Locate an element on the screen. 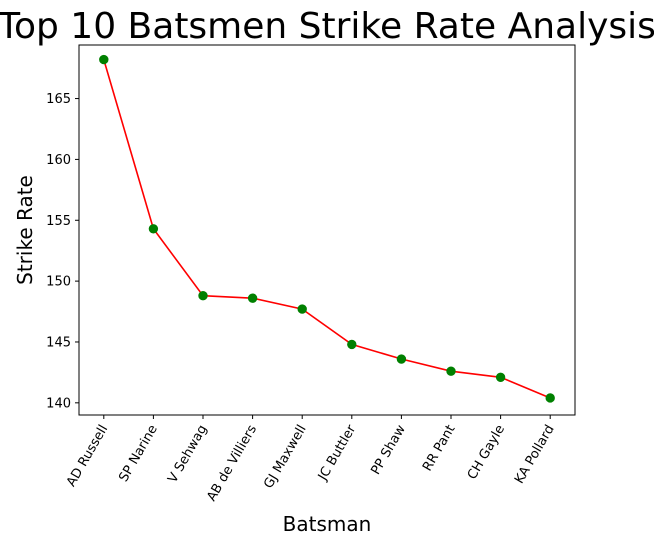  x-tick-label: SP Narine is located at coordinates (138, 453).